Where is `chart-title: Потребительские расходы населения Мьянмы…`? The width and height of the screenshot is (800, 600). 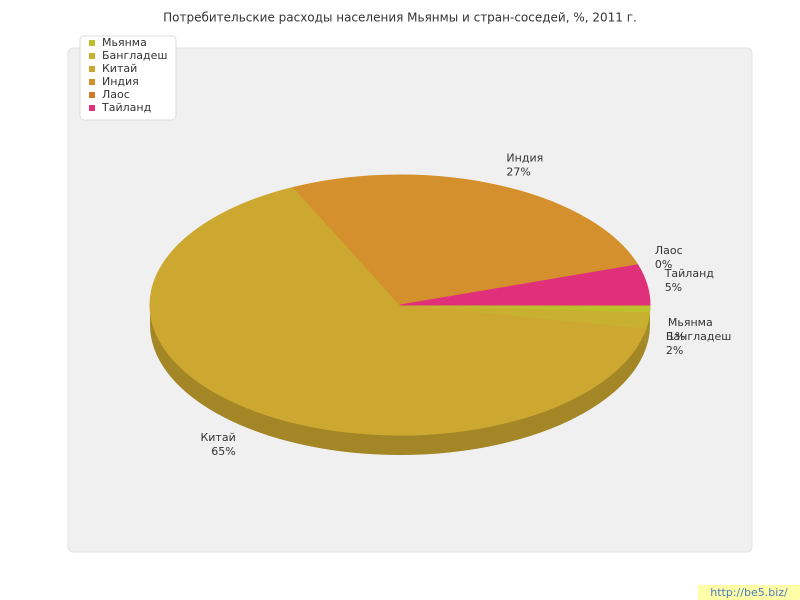
chart-title: Потребительские расходы населения Мьянмы… is located at coordinates (400, 18).